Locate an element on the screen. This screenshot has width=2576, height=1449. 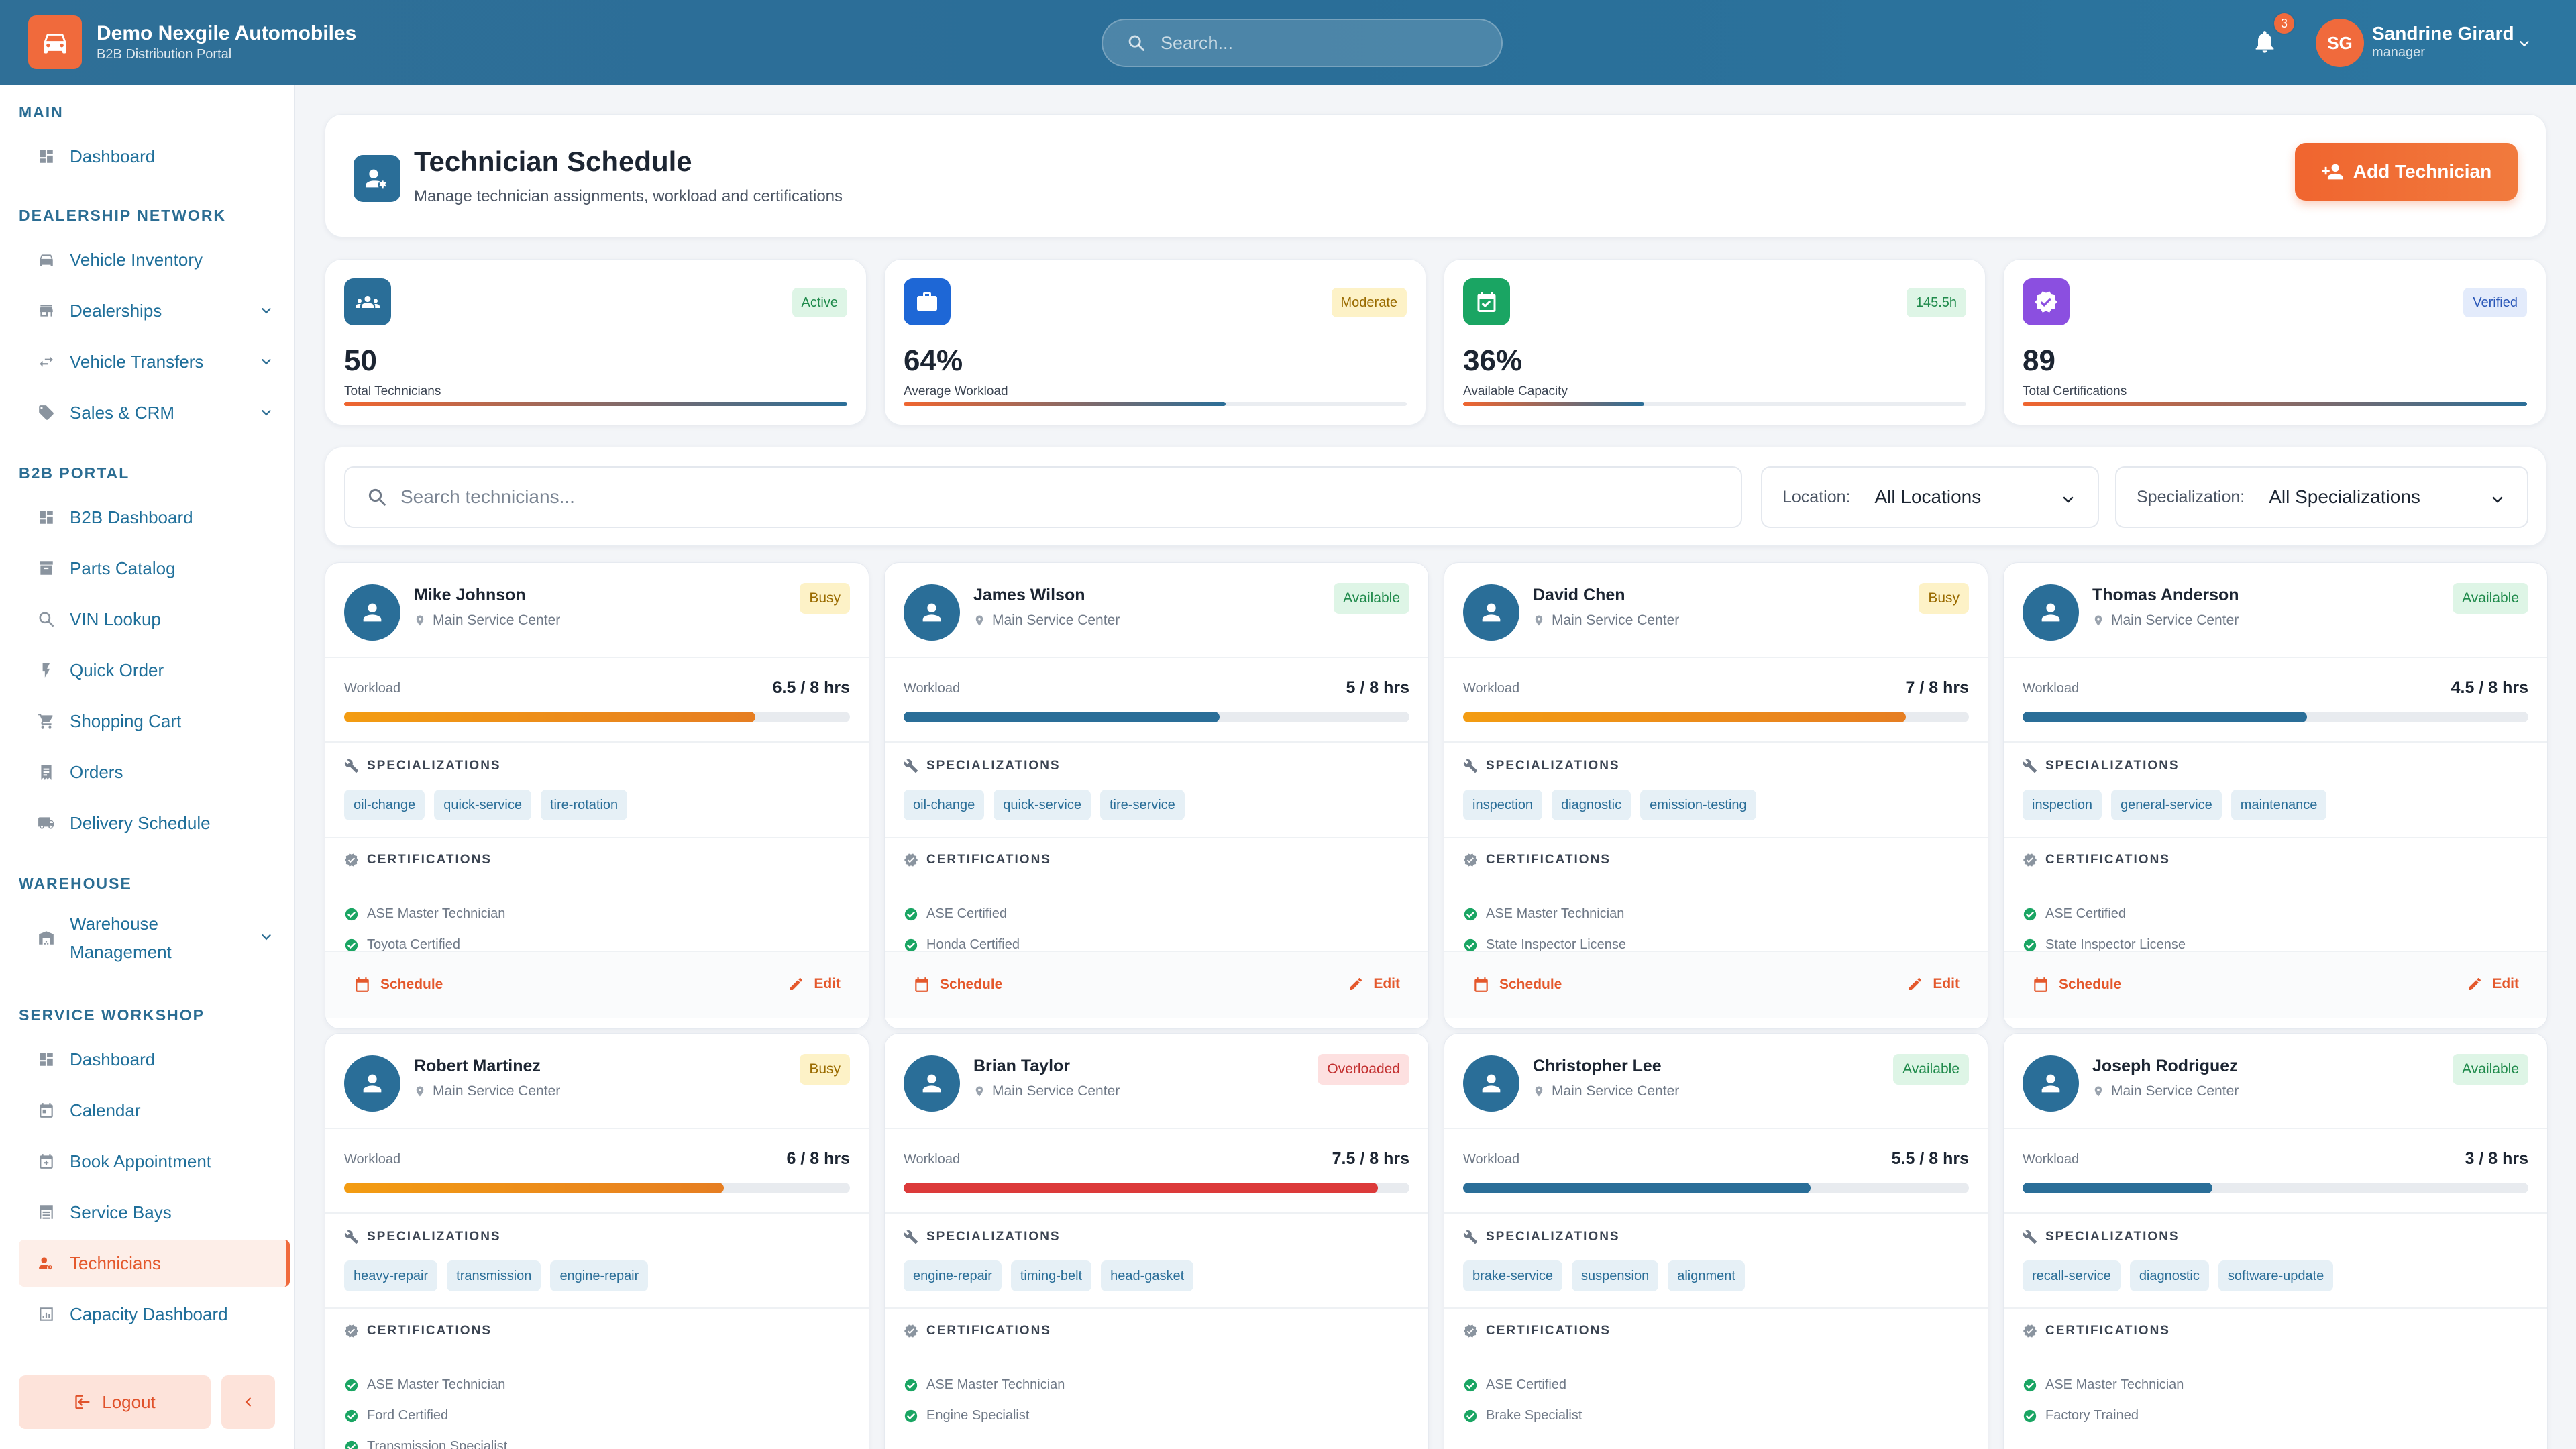
sidebar-item-service-dashboard: Dashboard is located at coordinates (154, 1059).